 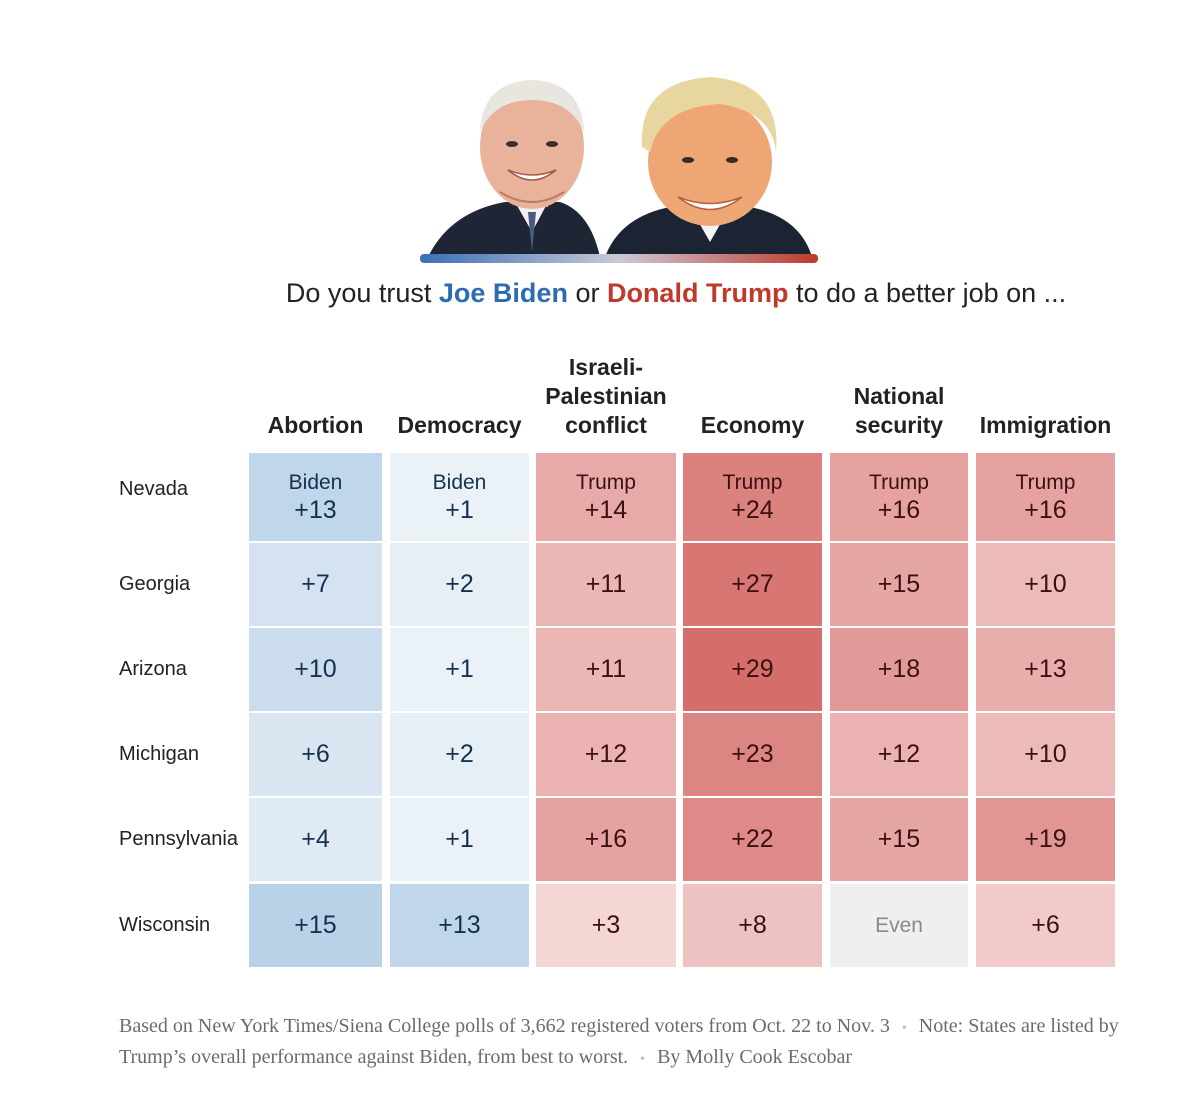 I want to click on cell-pennsylvania-democracy: +1, so click(x=459, y=839).